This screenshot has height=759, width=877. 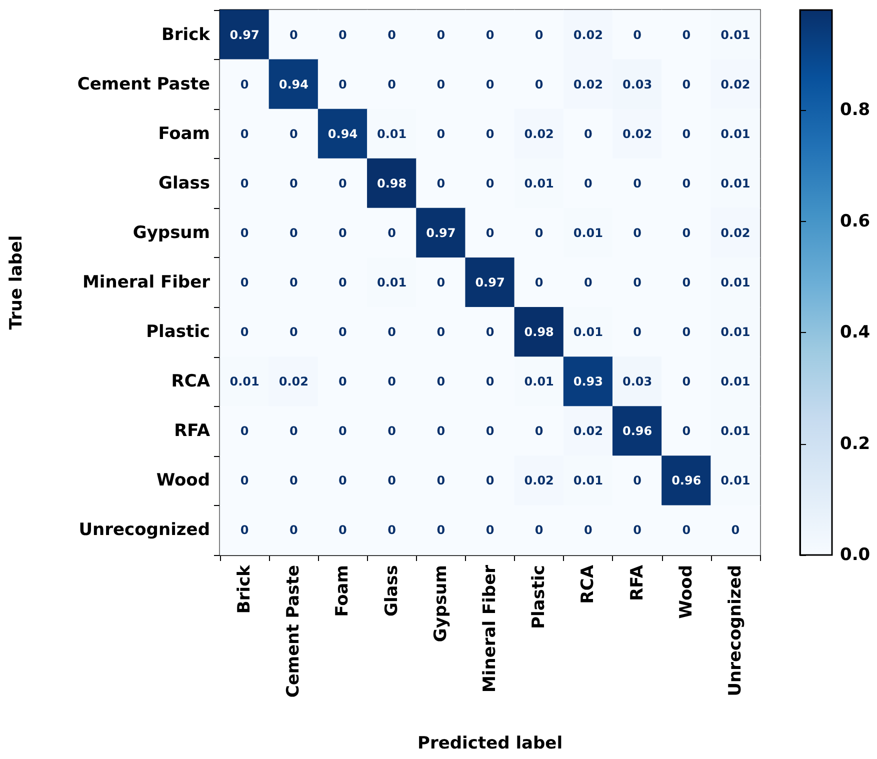 I want to click on x-tick-label: Unrecognized, so click(x=735, y=630).